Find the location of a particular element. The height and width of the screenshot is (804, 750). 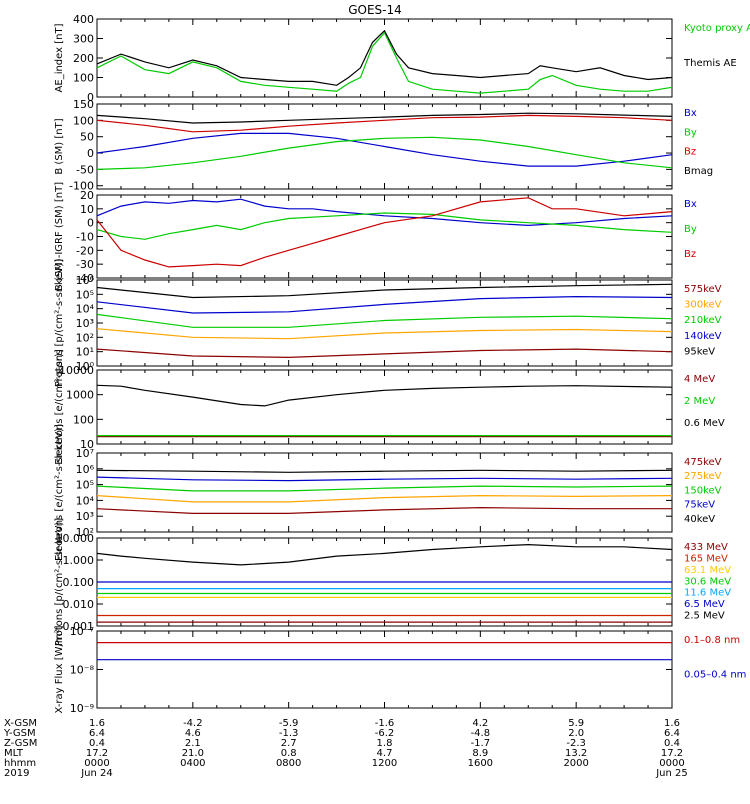

y-tick-label: 10⁰ is located at coordinates (85, 366).